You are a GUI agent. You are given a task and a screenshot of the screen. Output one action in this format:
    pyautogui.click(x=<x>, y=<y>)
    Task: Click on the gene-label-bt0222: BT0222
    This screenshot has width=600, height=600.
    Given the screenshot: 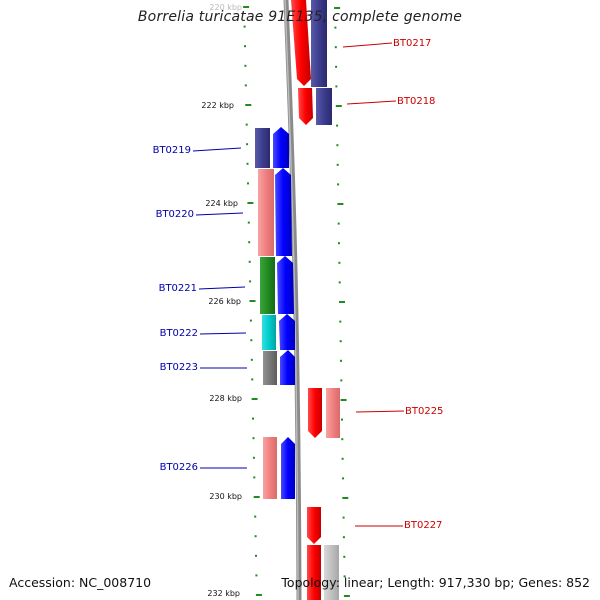 What is the action you would take?
    pyautogui.click(x=179, y=333)
    